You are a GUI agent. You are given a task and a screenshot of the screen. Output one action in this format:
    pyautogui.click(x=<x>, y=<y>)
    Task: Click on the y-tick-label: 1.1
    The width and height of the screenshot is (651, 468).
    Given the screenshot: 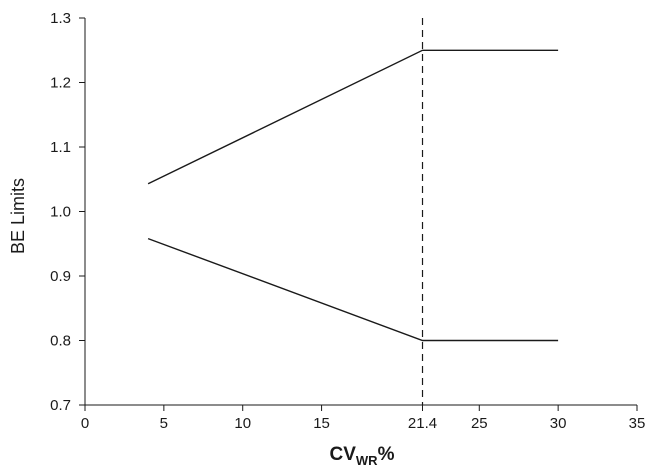 What is the action you would take?
    pyautogui.click(x=60, y=147)
    